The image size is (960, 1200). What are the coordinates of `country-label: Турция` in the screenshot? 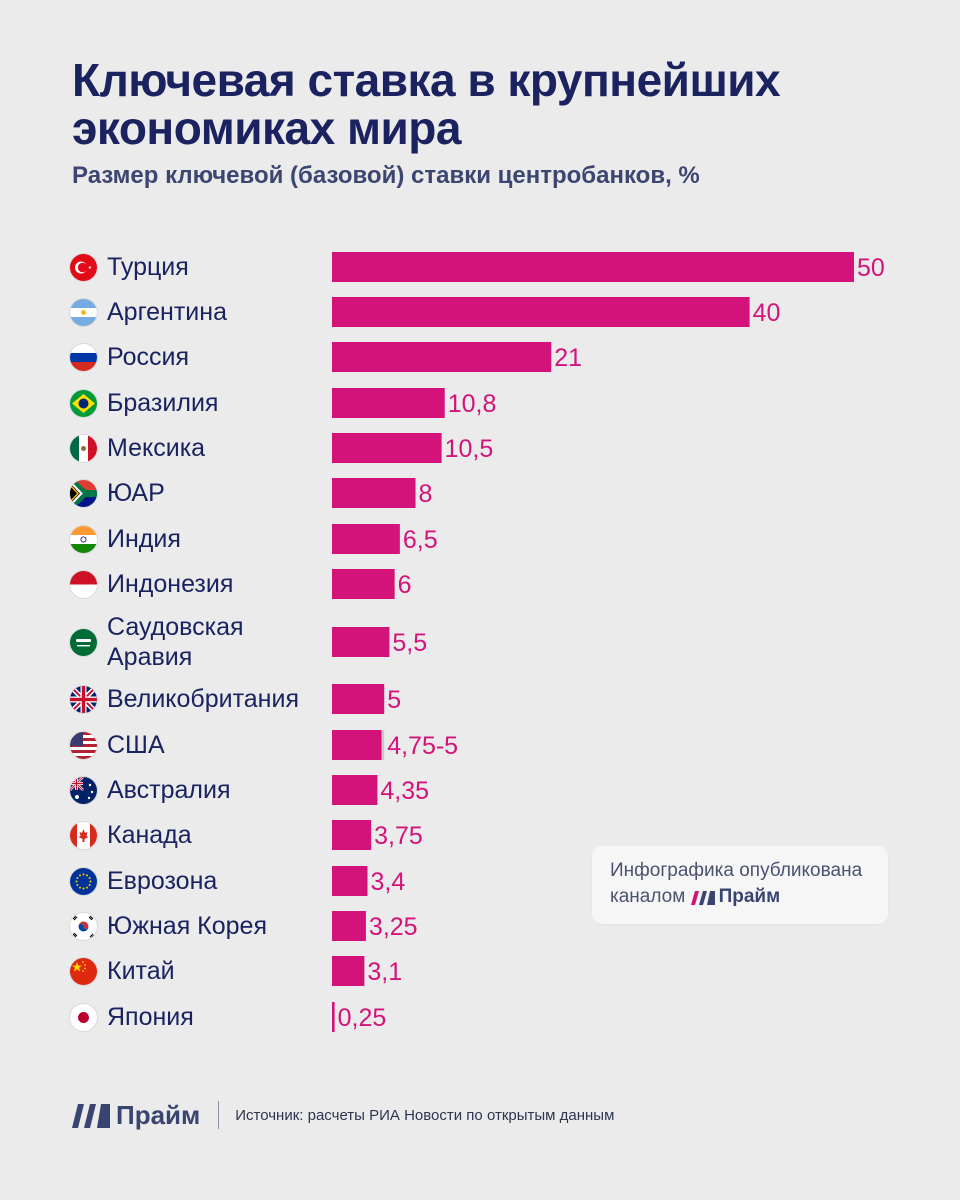 It's located at (148, 267).